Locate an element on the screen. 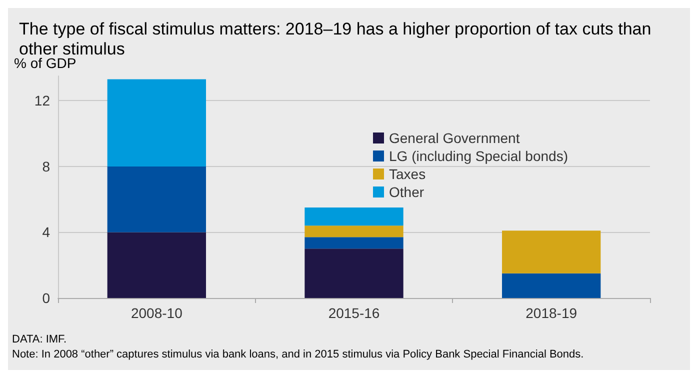 This screenshot has height=378, width=698. text: DATA: IMF. is located at coordinates (39, 340).